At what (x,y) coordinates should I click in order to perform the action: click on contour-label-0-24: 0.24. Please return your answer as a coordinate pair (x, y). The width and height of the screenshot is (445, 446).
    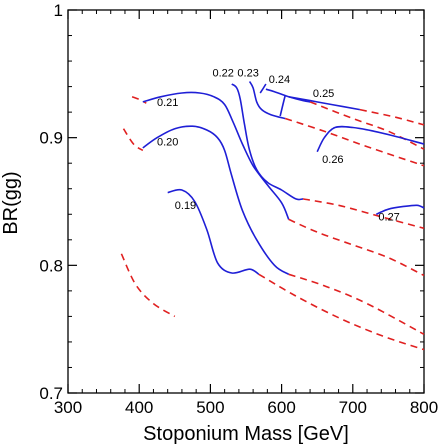
    Looking at the image, I should click on (279, 80).